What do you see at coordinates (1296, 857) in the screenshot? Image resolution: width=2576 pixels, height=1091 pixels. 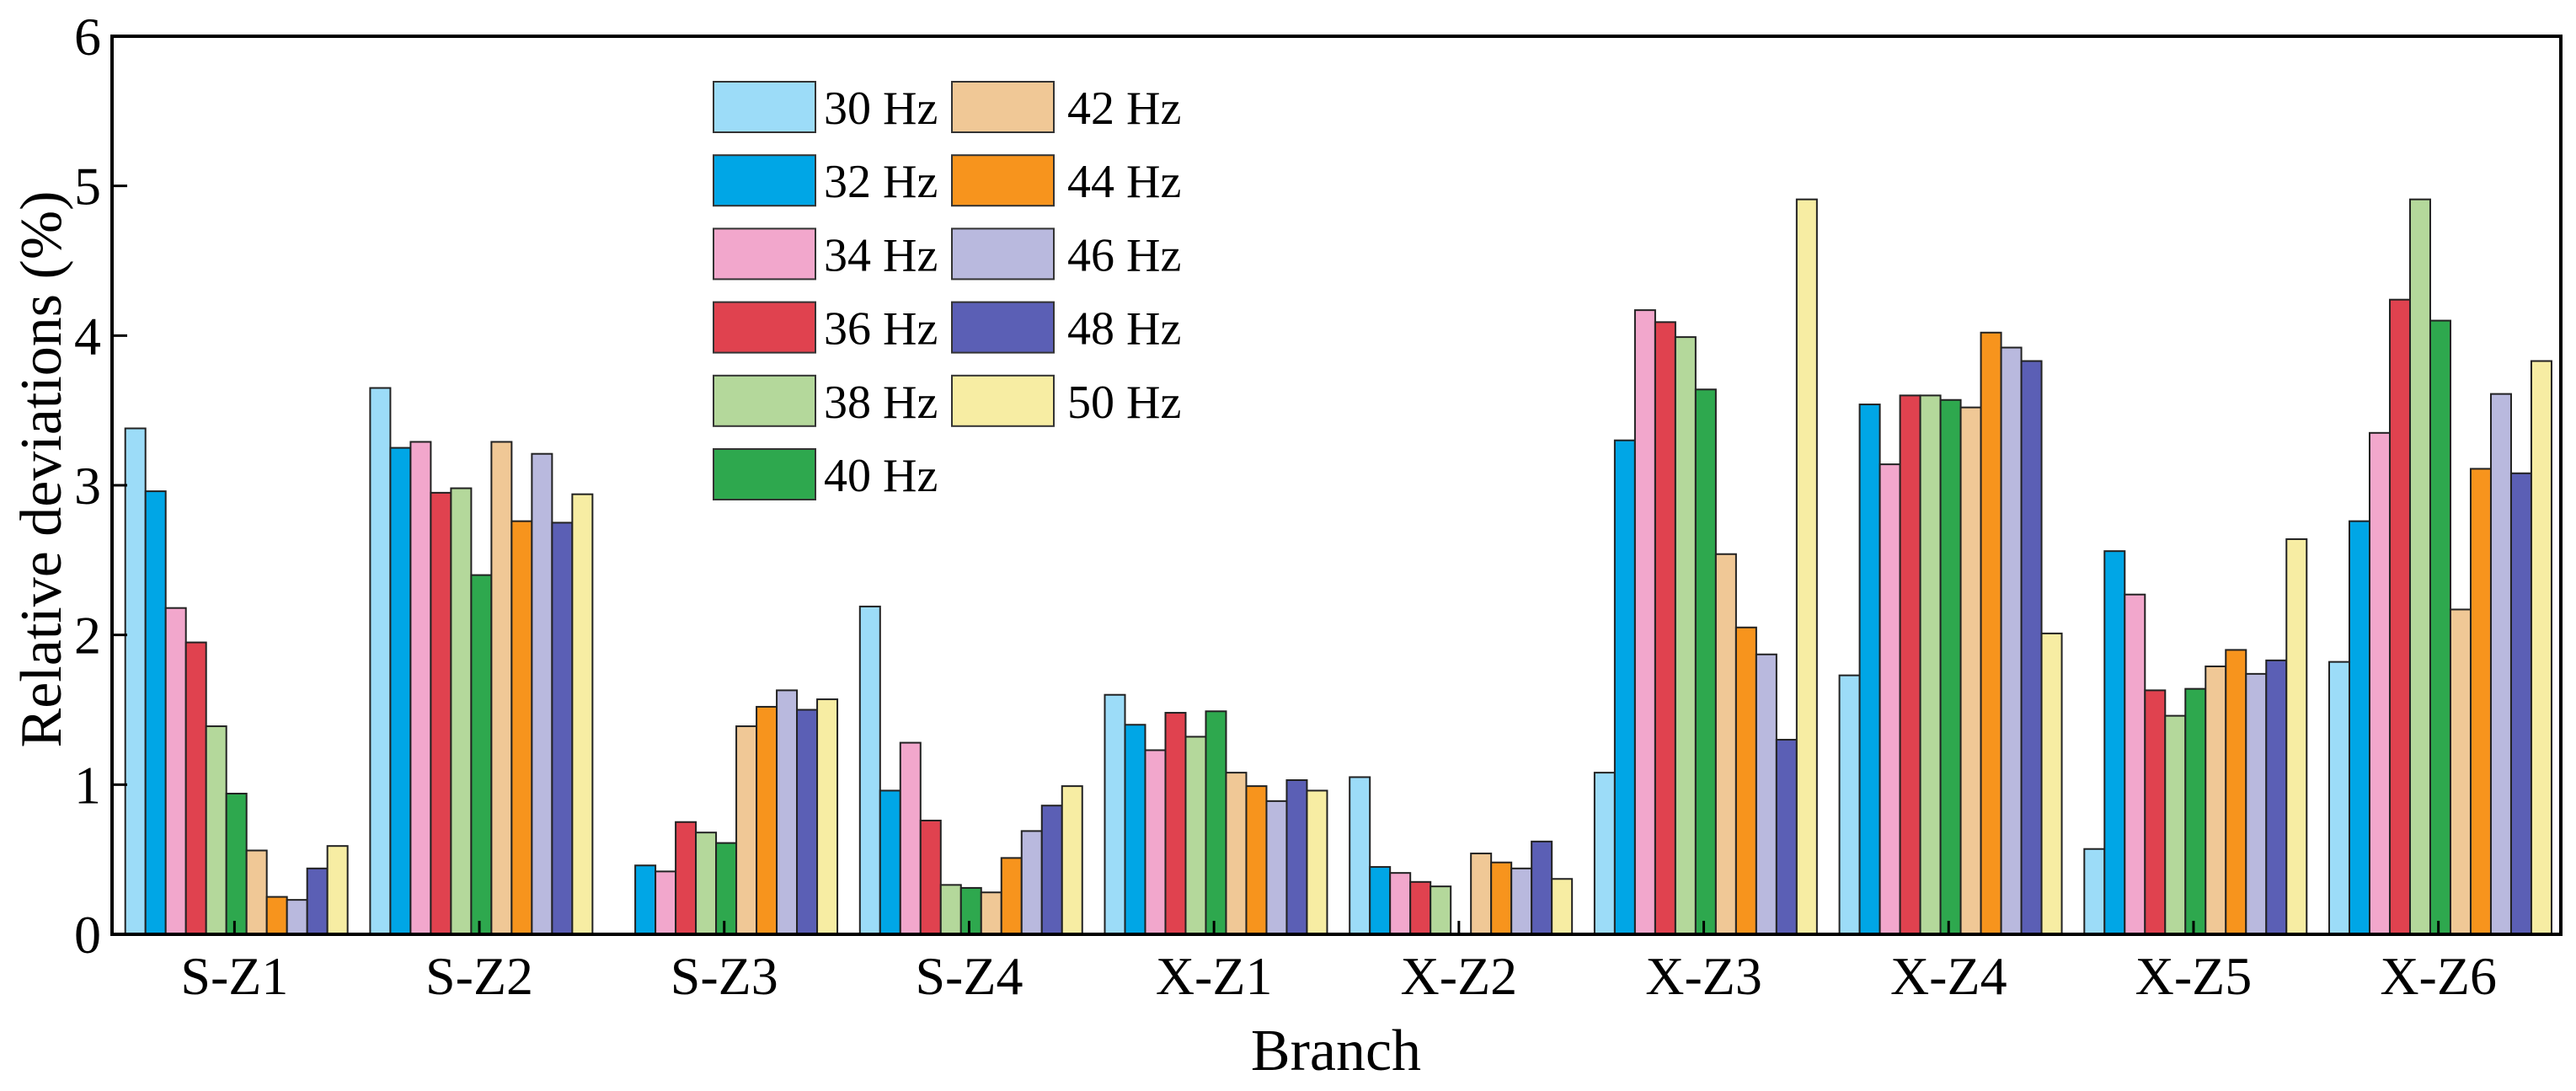 I see `bar-x-z1-48hz` at bounding box center [1296, 857].